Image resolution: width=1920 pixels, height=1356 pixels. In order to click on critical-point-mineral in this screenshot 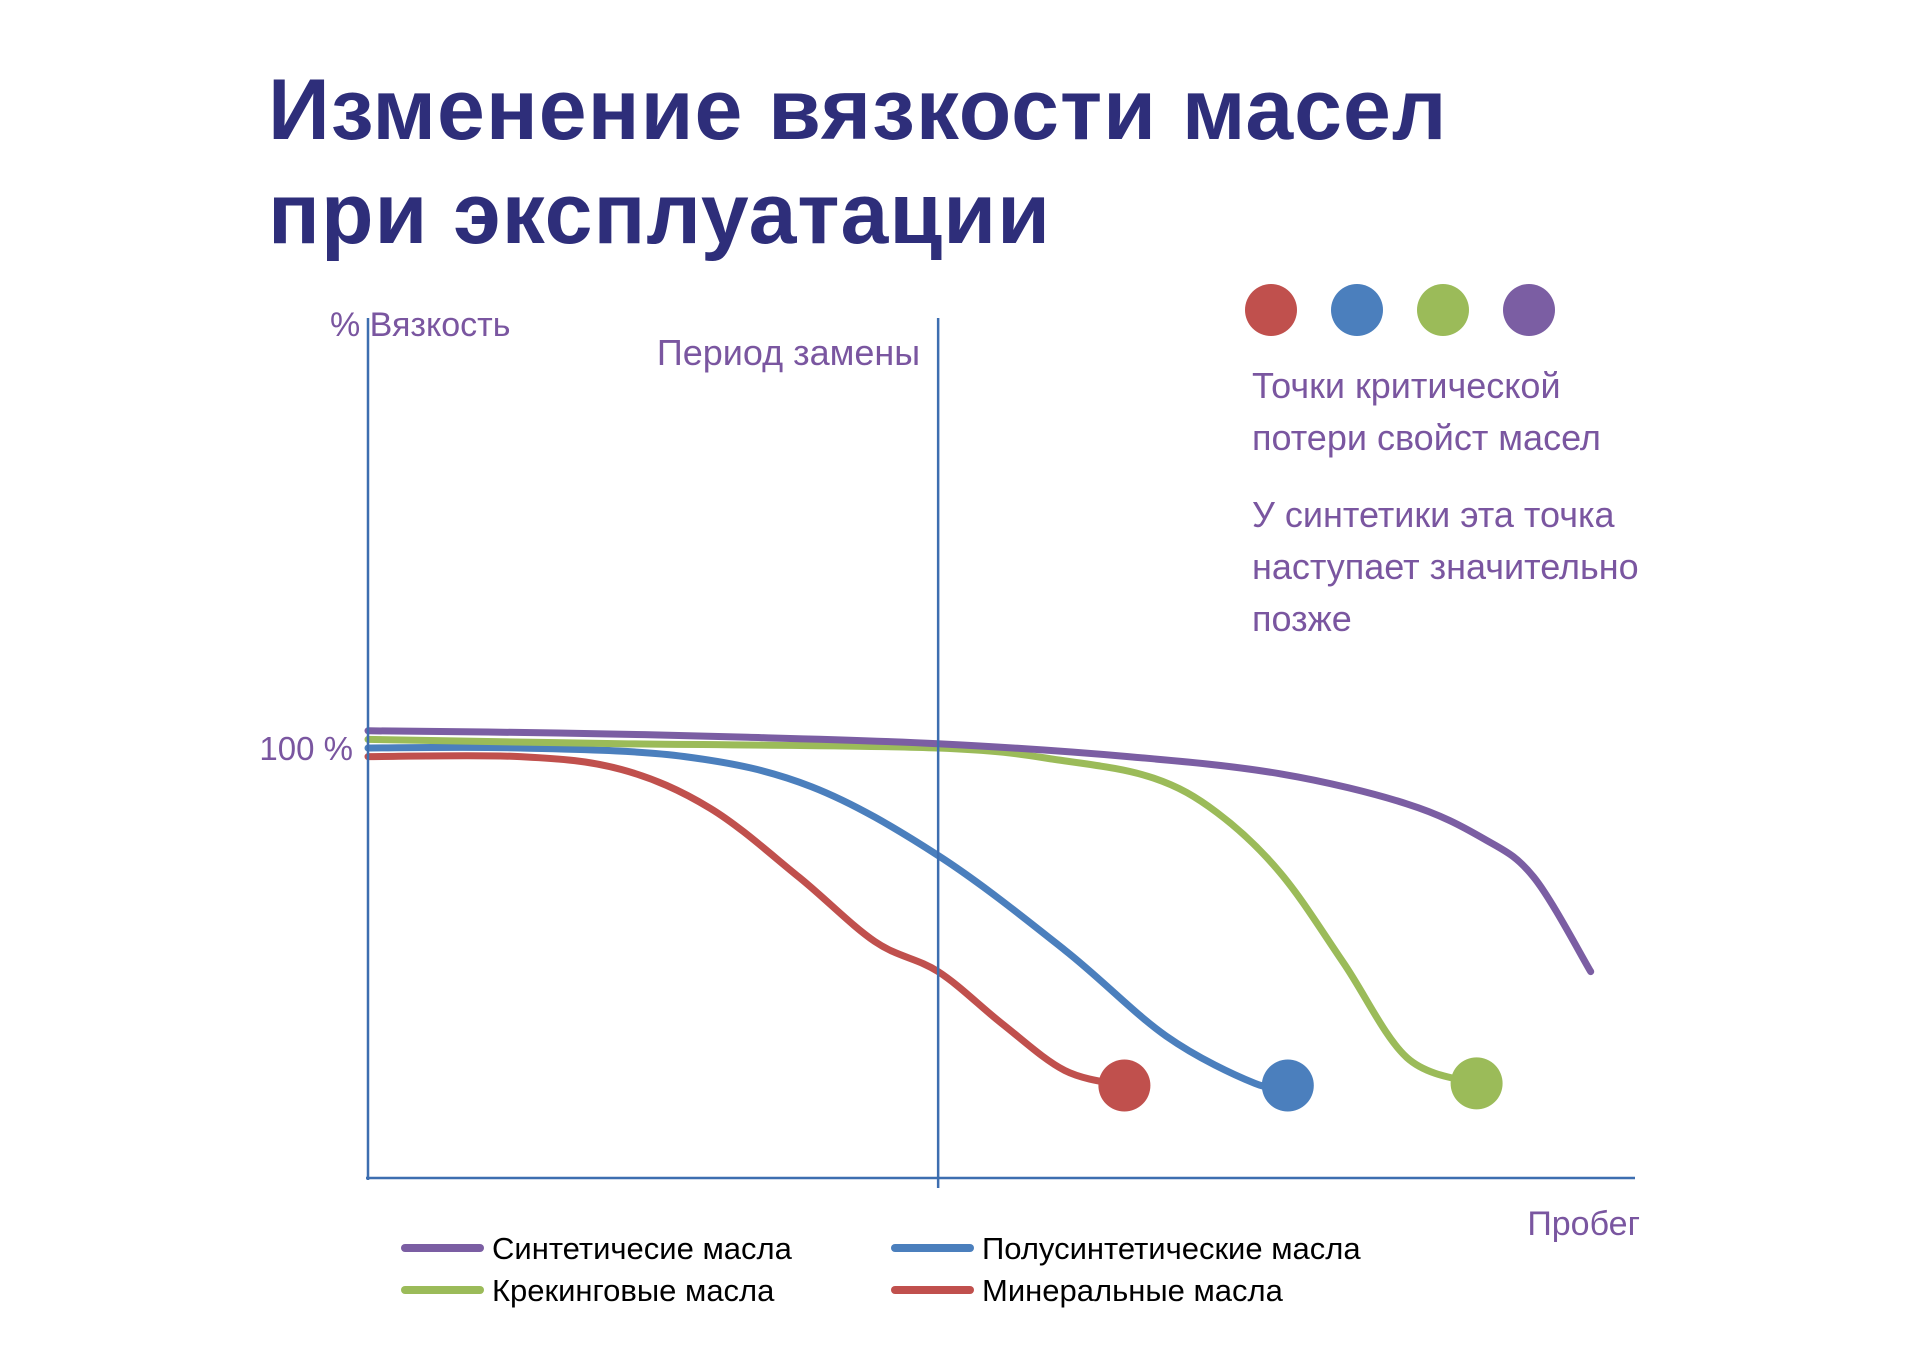, I will do `click(1124, 1085)`.